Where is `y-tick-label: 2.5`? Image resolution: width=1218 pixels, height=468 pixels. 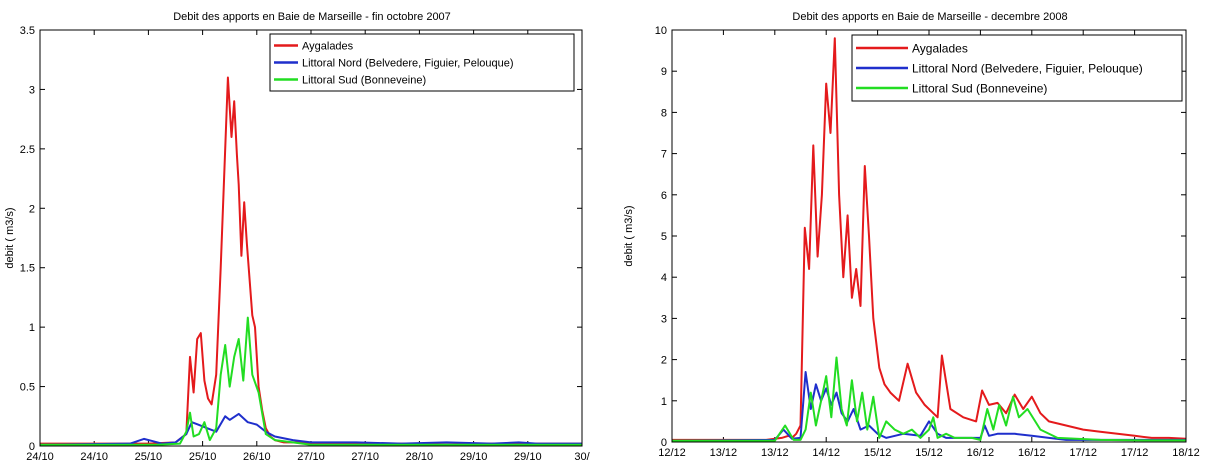
y-tick-label: 2.5 is located at coordinates (27, 150).